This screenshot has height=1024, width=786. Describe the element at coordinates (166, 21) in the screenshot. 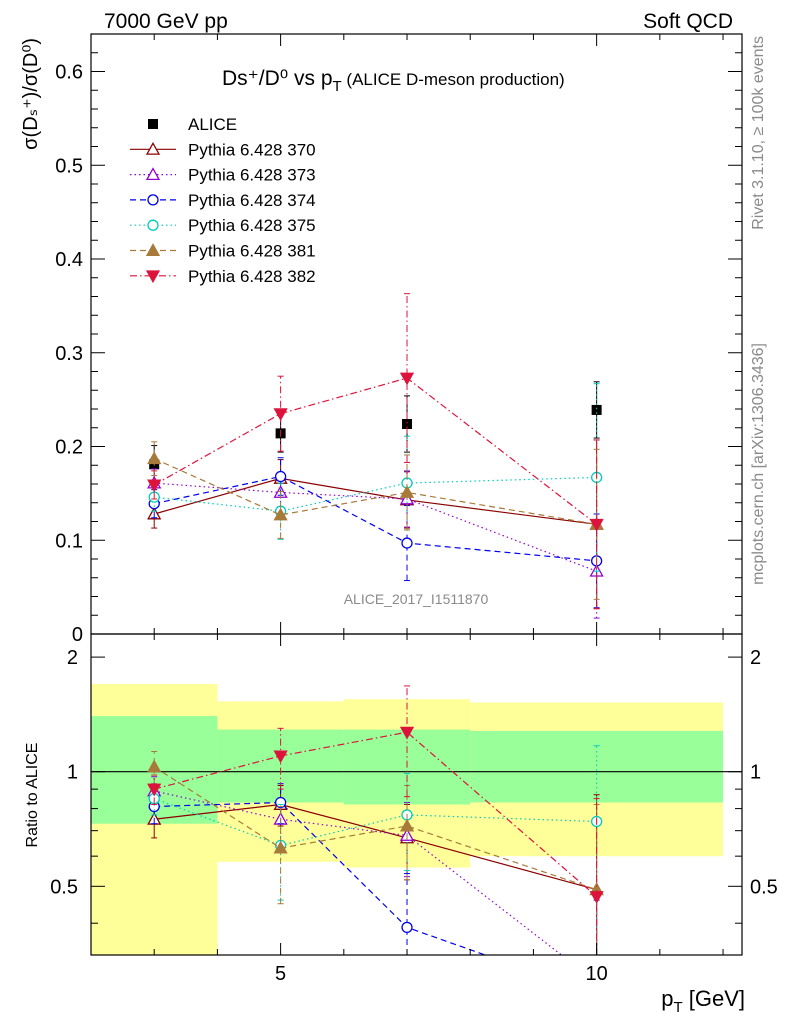

I see `header-left-label: 7000 GeV pp` at that location.